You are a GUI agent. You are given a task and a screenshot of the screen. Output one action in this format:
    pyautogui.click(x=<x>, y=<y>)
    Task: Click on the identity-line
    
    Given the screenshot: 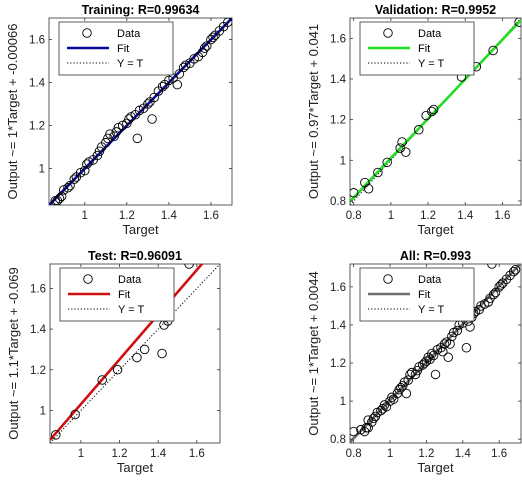 What is the action you would take?
    pyautogui.click(x=435, y=111)
    